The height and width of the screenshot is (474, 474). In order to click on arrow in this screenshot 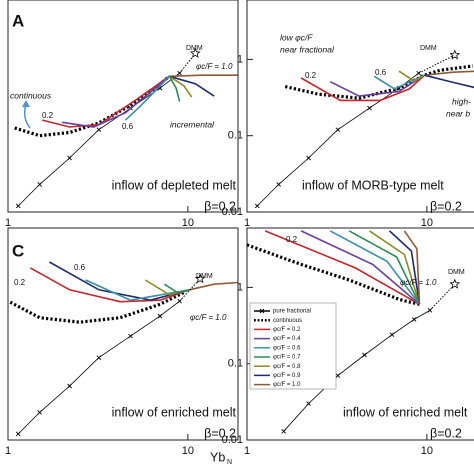, I will do `click(27, 116)`.